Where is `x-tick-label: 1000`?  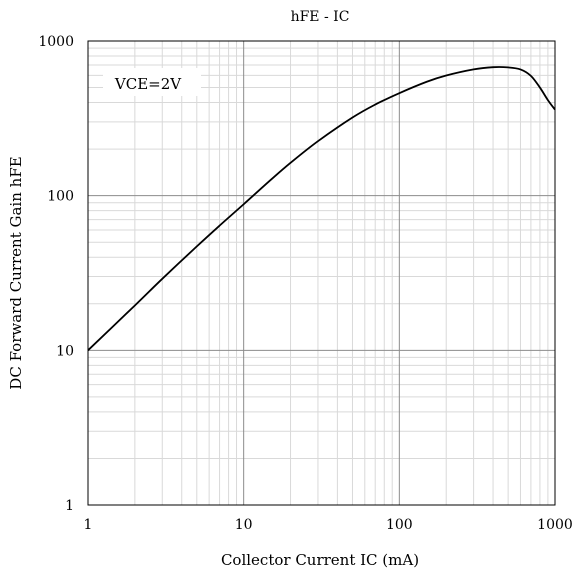
x-tick-label: 1000 is located at coordinates (555, 525).